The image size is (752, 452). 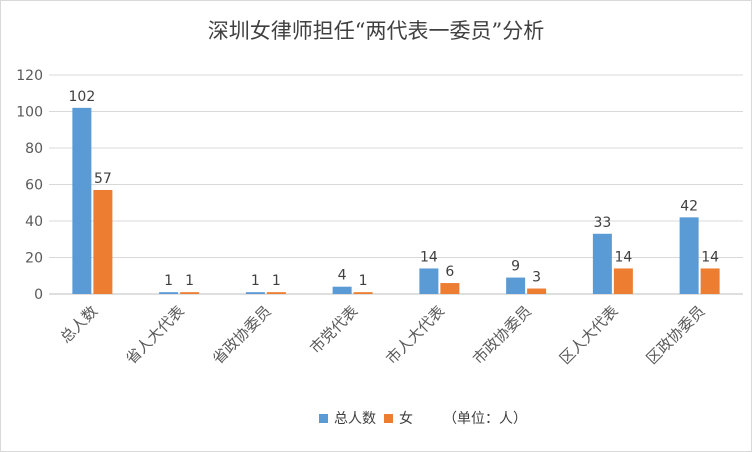 I want to click on legend-item-female: 女, so click(x=398, y=418).